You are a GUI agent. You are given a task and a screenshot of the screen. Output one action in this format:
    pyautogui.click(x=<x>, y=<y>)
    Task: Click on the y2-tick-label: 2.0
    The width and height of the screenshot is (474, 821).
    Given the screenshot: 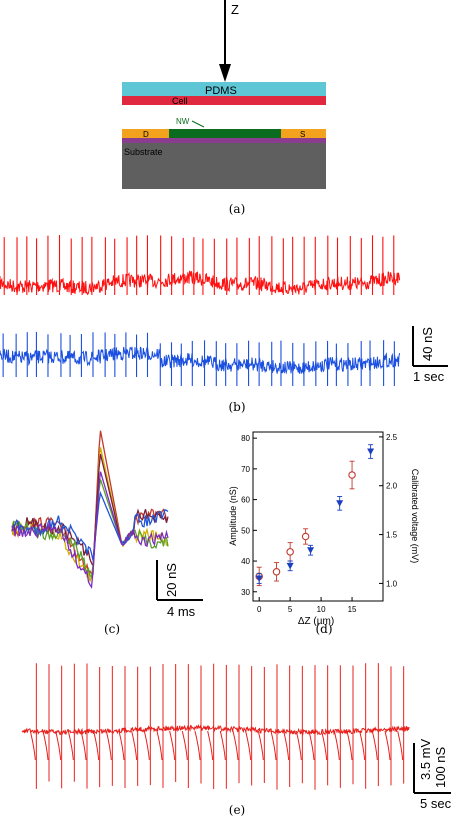 What is the action you would take?
    pyautogui.click(x=392, y=486)
    